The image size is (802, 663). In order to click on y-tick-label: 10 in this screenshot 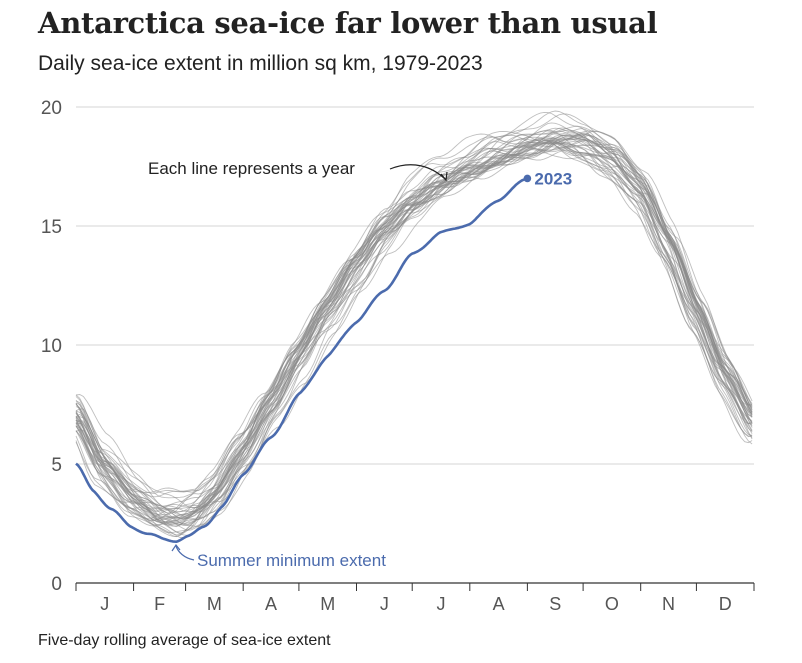, I will do `click(51, 346)`.